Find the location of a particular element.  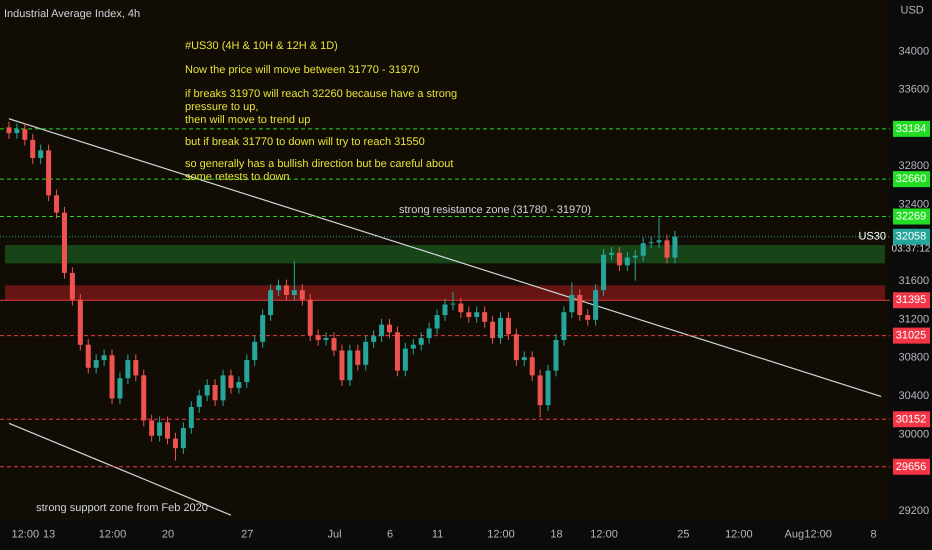

annotation: #US30 (4H & 10H & 12H & 1D) is located at coordinates (261, 46).